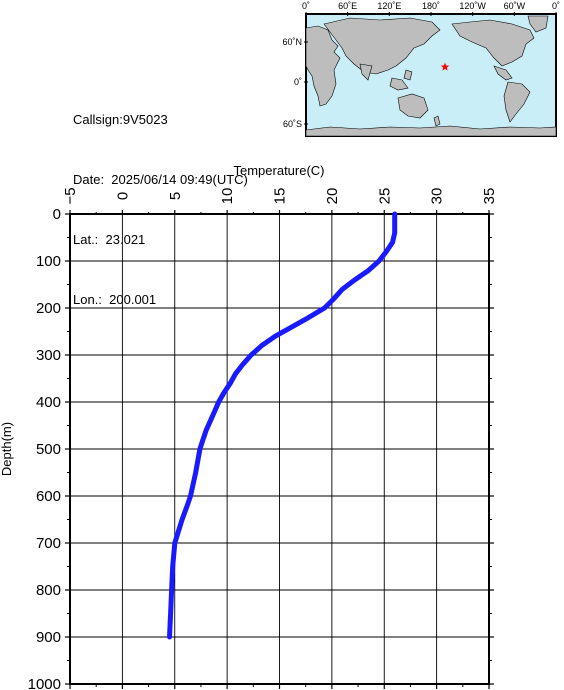 This screenshot has height=690, width=564. I want to click on map-lon-label: 120˚E, so click(389, 6).